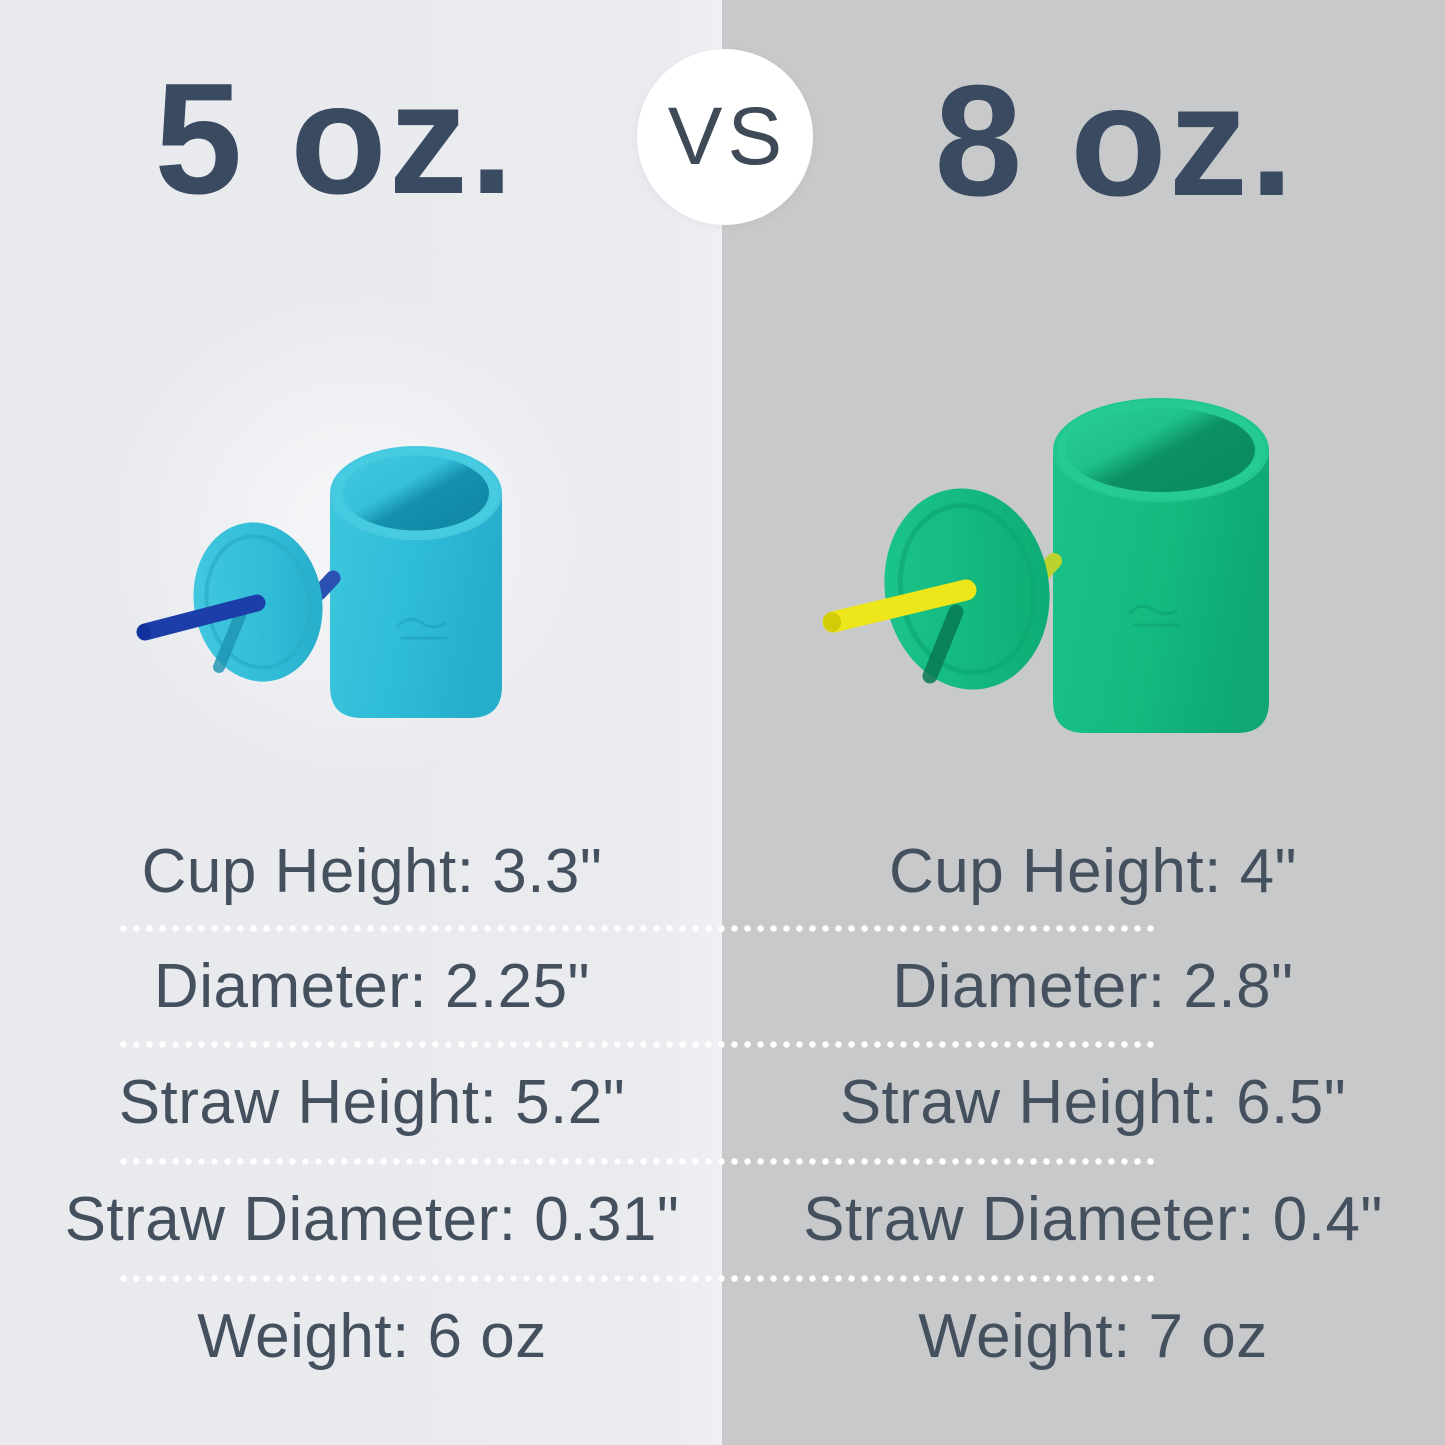  I want to click on blue-straw, so click(201, 617).